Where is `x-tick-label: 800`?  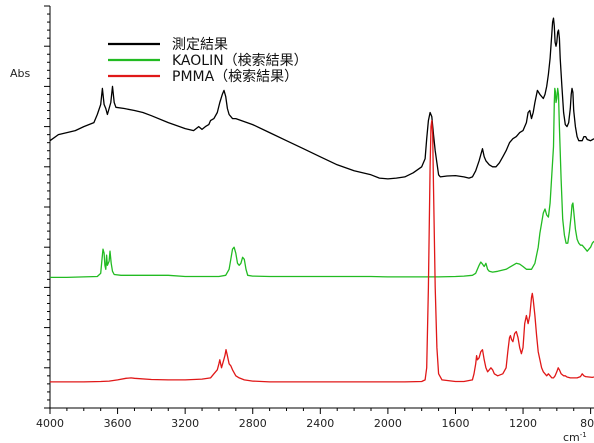 x-tick-label: 800 is located at coordinates (587, 423).